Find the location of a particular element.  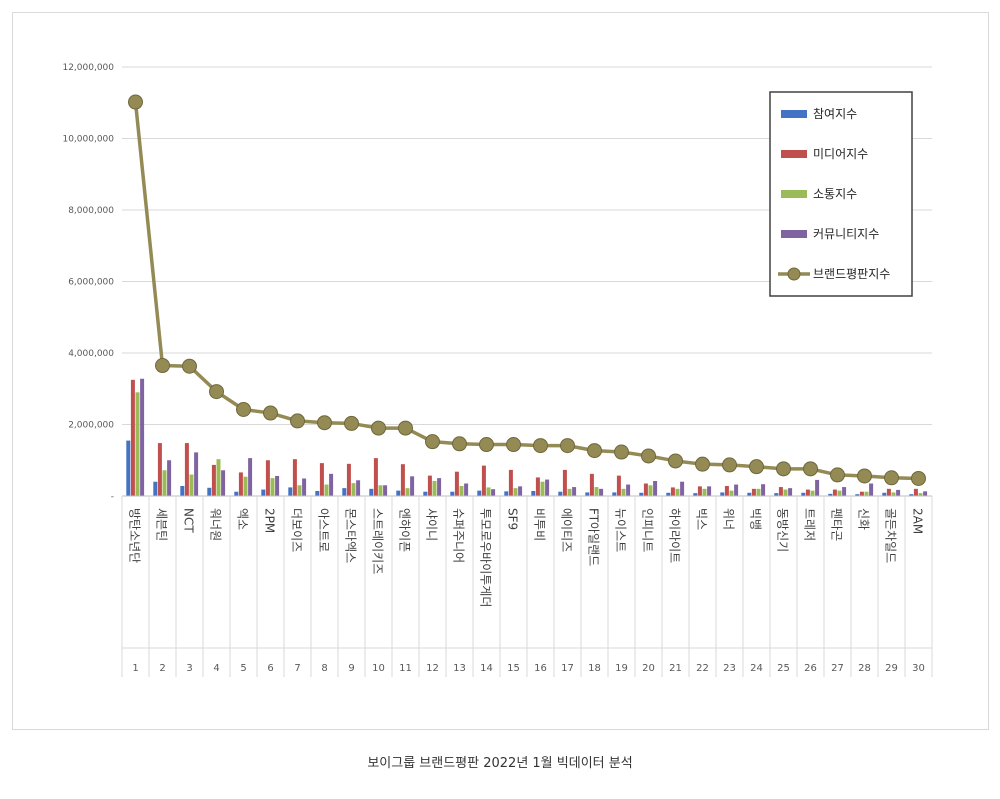

x-category-label: 엑소 is located at coordinates (243, 519).